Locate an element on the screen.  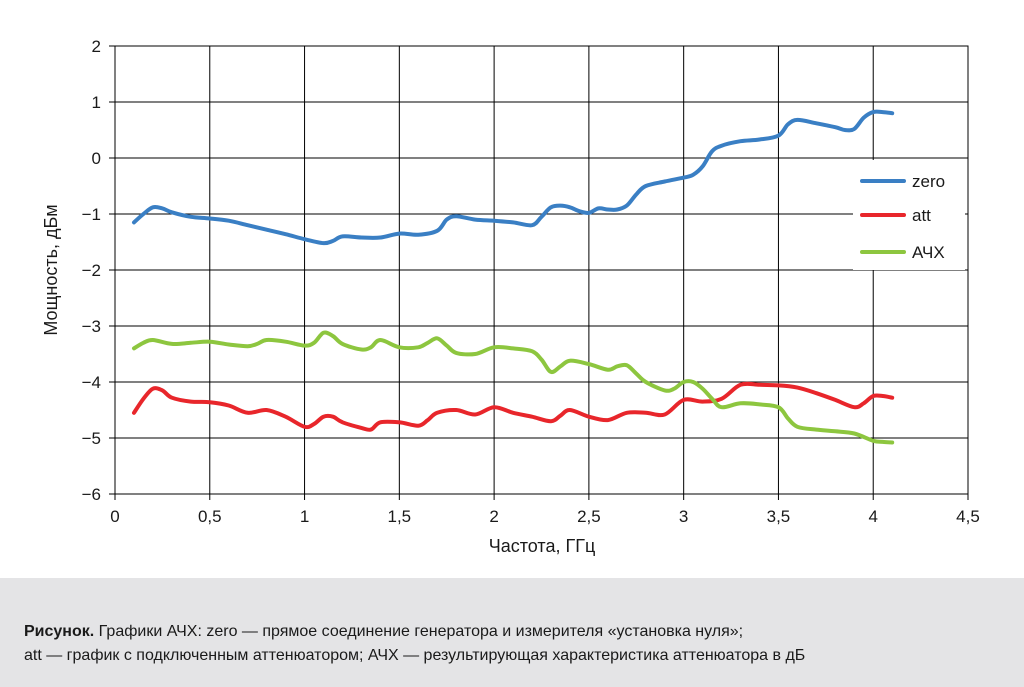
legend-label: АЧХ is located at coordinates (928, 252).